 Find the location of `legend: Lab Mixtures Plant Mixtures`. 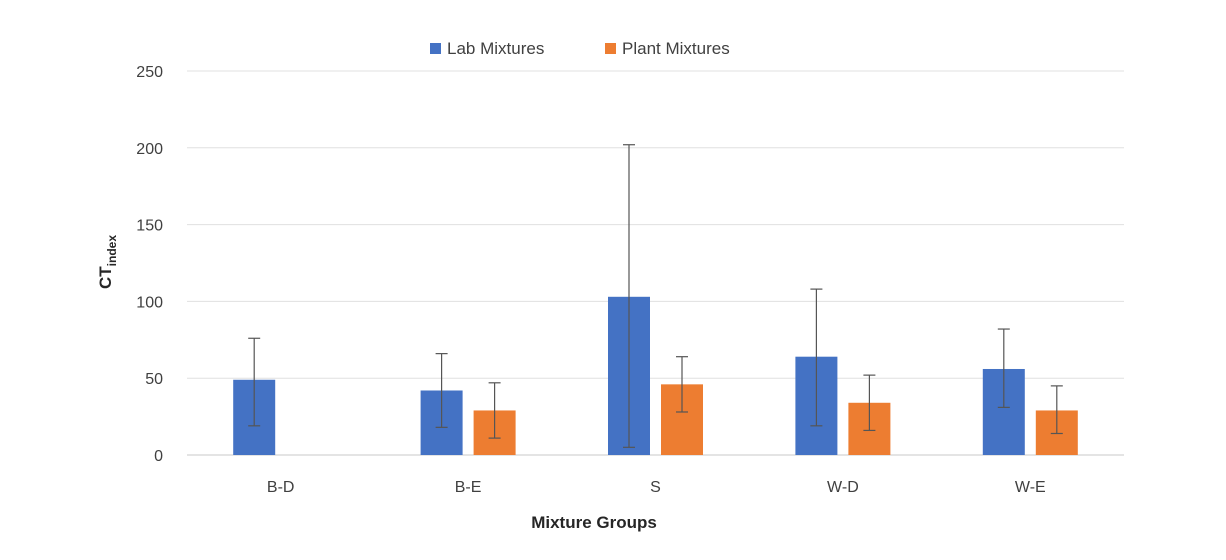

legend: Lab Mixtures Plant Mixtures is located at coordinates (580, 48).